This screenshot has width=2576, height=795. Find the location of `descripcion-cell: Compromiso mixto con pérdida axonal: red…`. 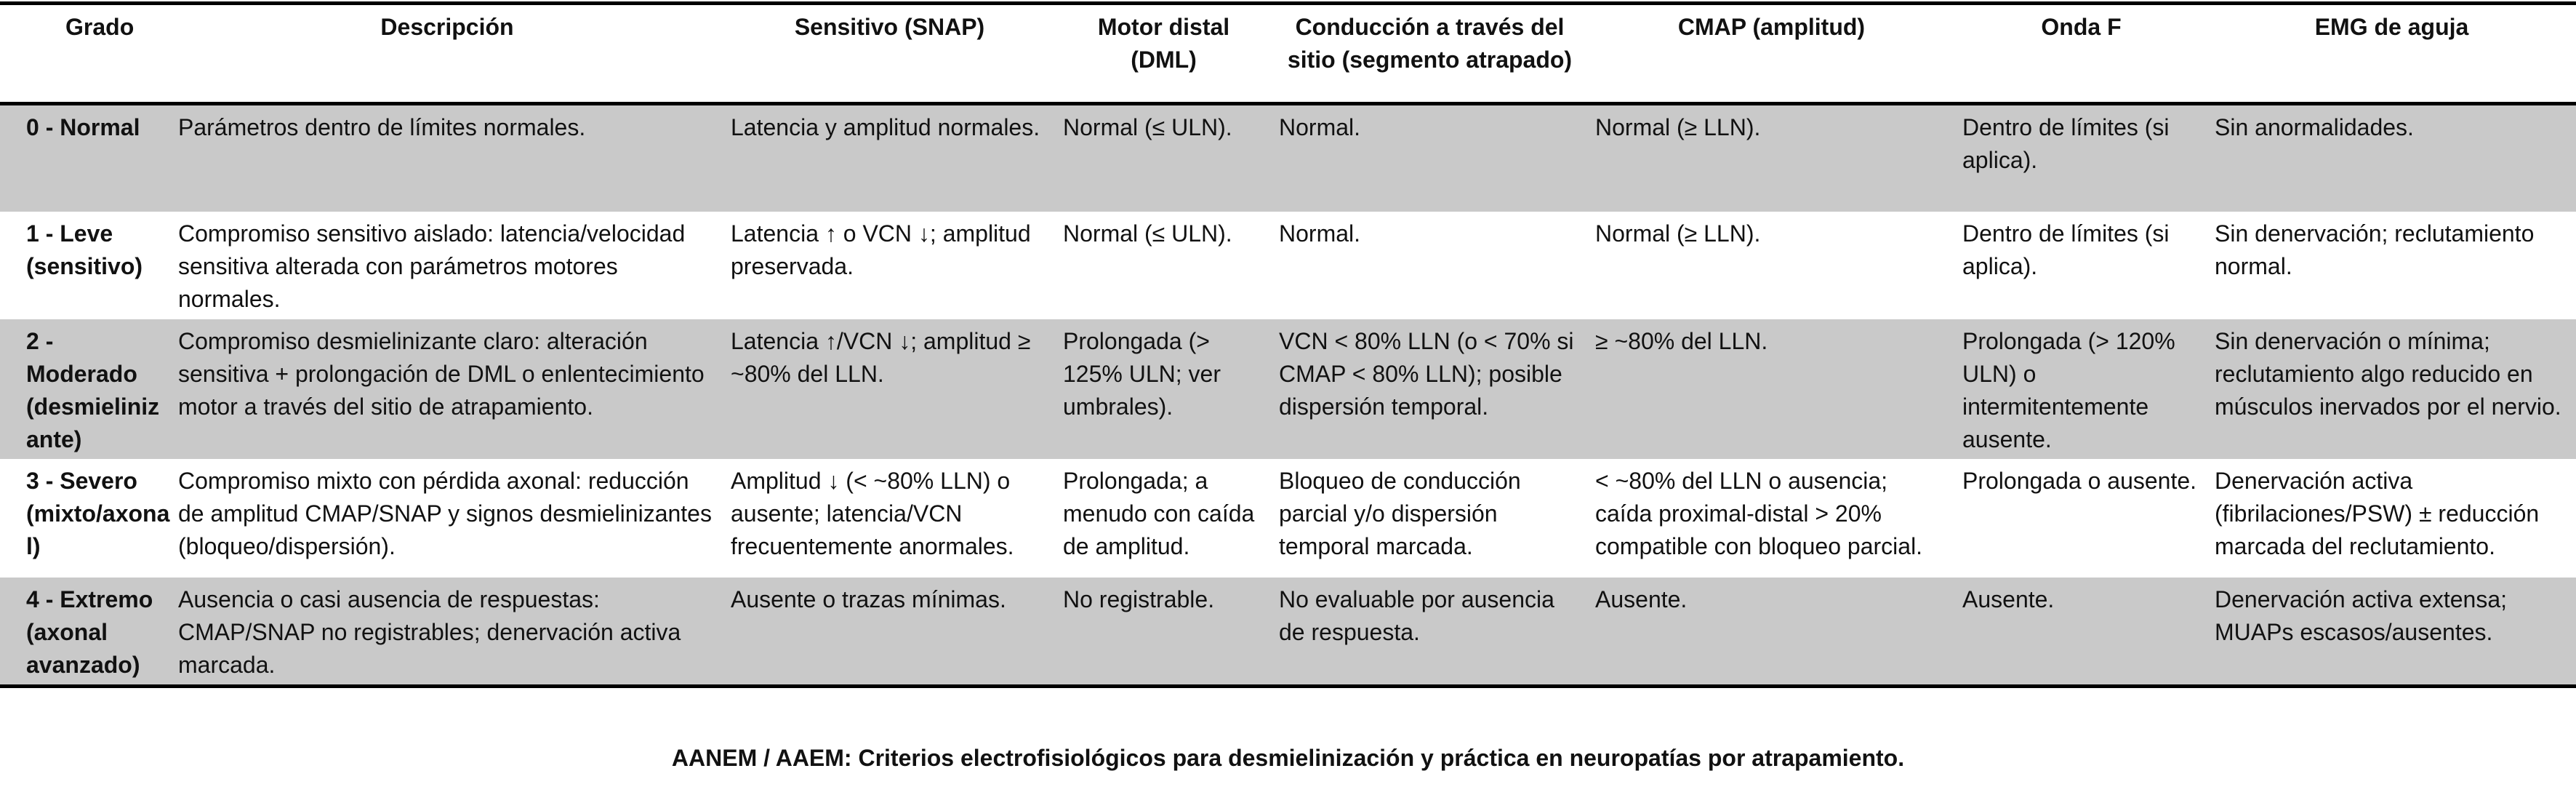

descripcion-cell: Compromiso mixto con pérdida axonal: red… is located at coordinates (445, 513).